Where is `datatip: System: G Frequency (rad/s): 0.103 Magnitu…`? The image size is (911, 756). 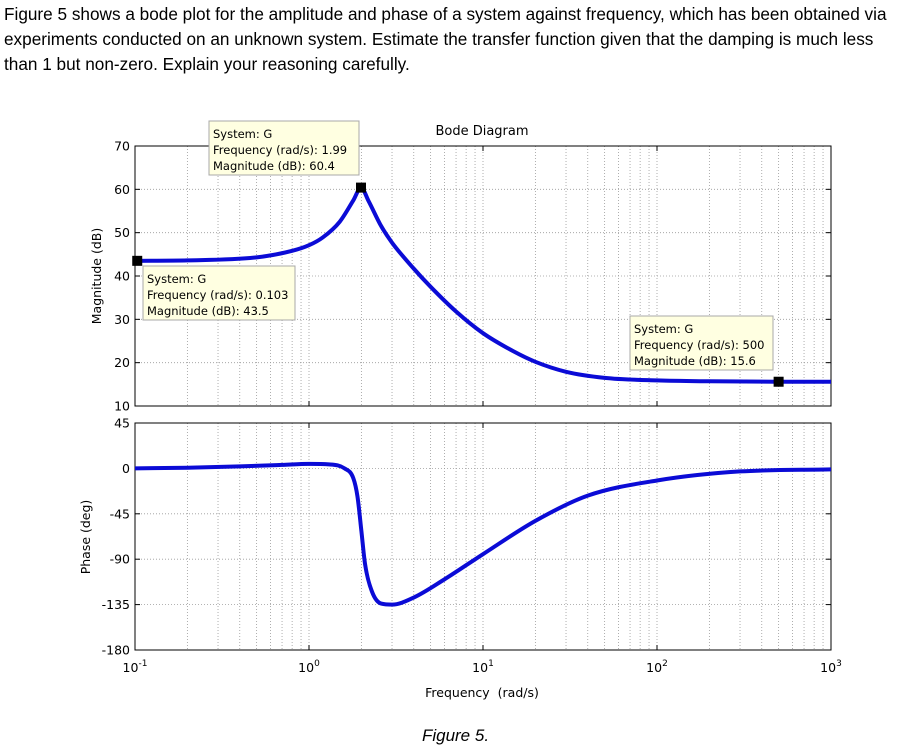
datatip: System: G Frequency (rad/s): 0.103 Magnitu… is located at coordinates (214, 288).